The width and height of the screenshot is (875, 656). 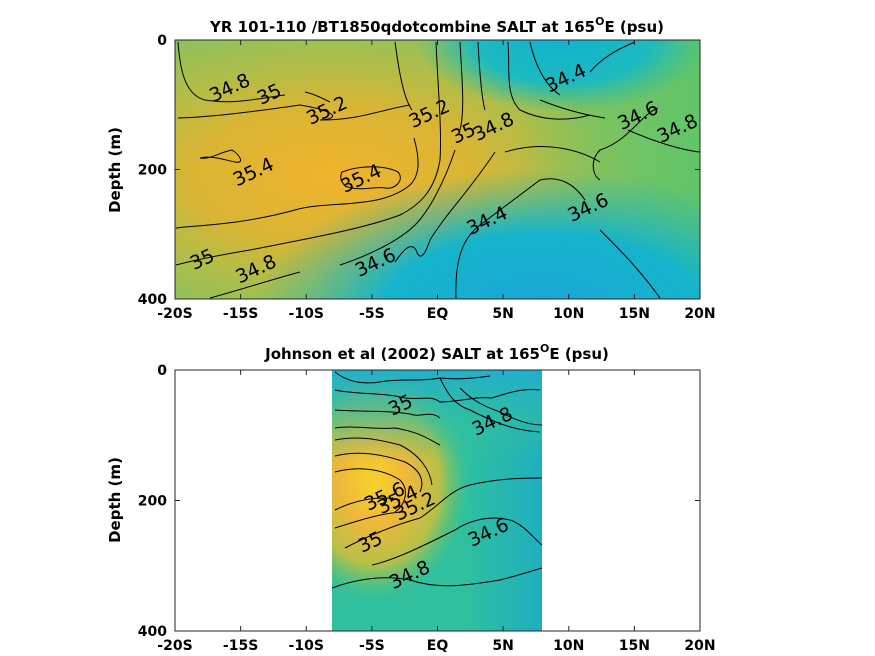 I want to click on contour-lines-obs, so click(x=437, y=480).